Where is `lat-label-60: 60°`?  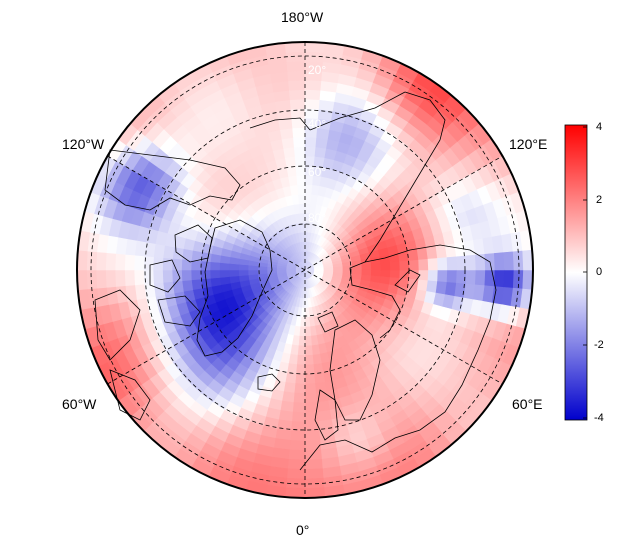 lat-label-60: 60° is located at coordinates (317, 172).